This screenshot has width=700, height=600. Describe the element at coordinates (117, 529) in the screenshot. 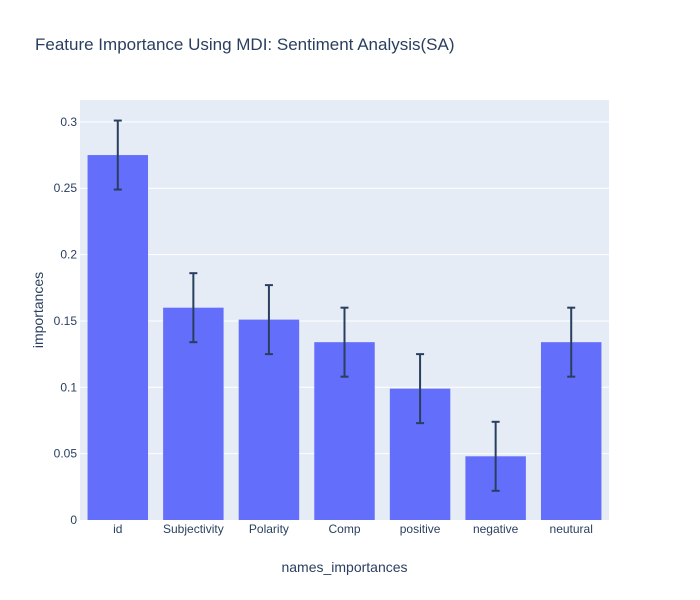

I see `x-tick-label: id` at that location.